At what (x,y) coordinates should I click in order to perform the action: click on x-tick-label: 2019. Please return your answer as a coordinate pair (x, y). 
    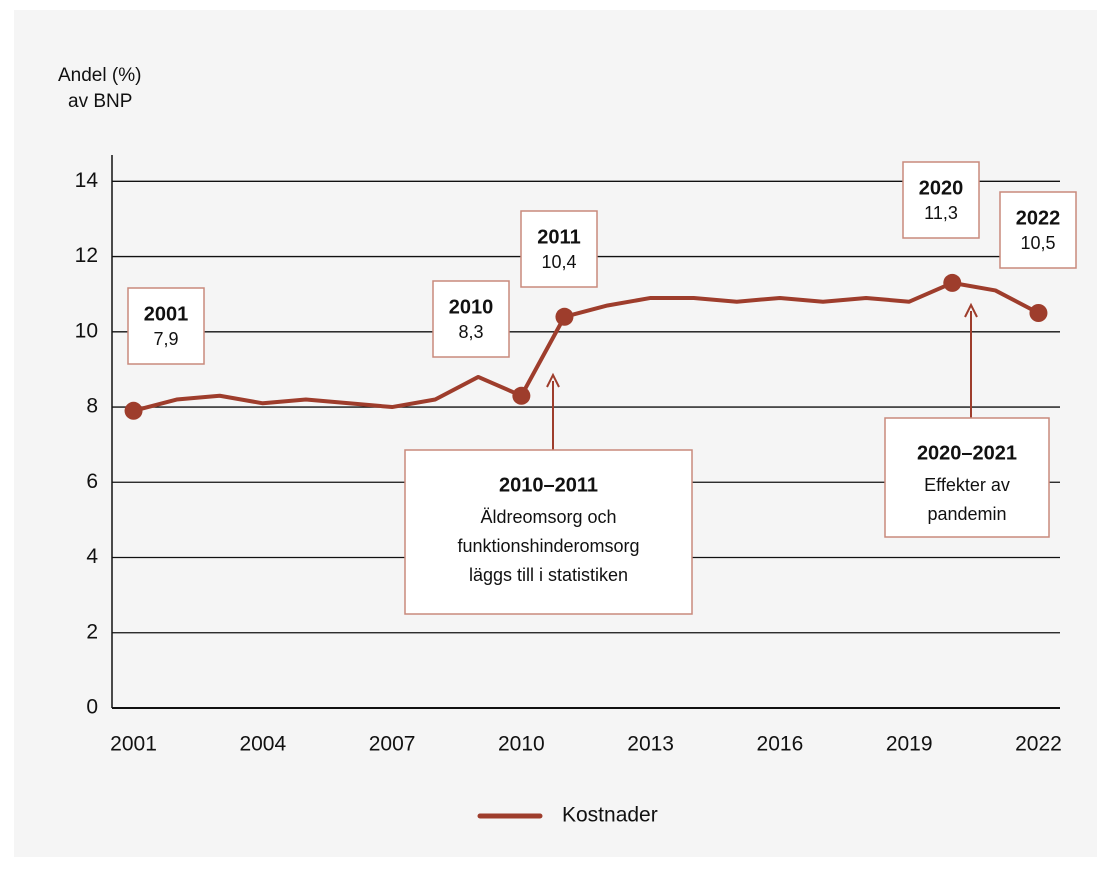
    Looking at the image, I should click on (909, 744).